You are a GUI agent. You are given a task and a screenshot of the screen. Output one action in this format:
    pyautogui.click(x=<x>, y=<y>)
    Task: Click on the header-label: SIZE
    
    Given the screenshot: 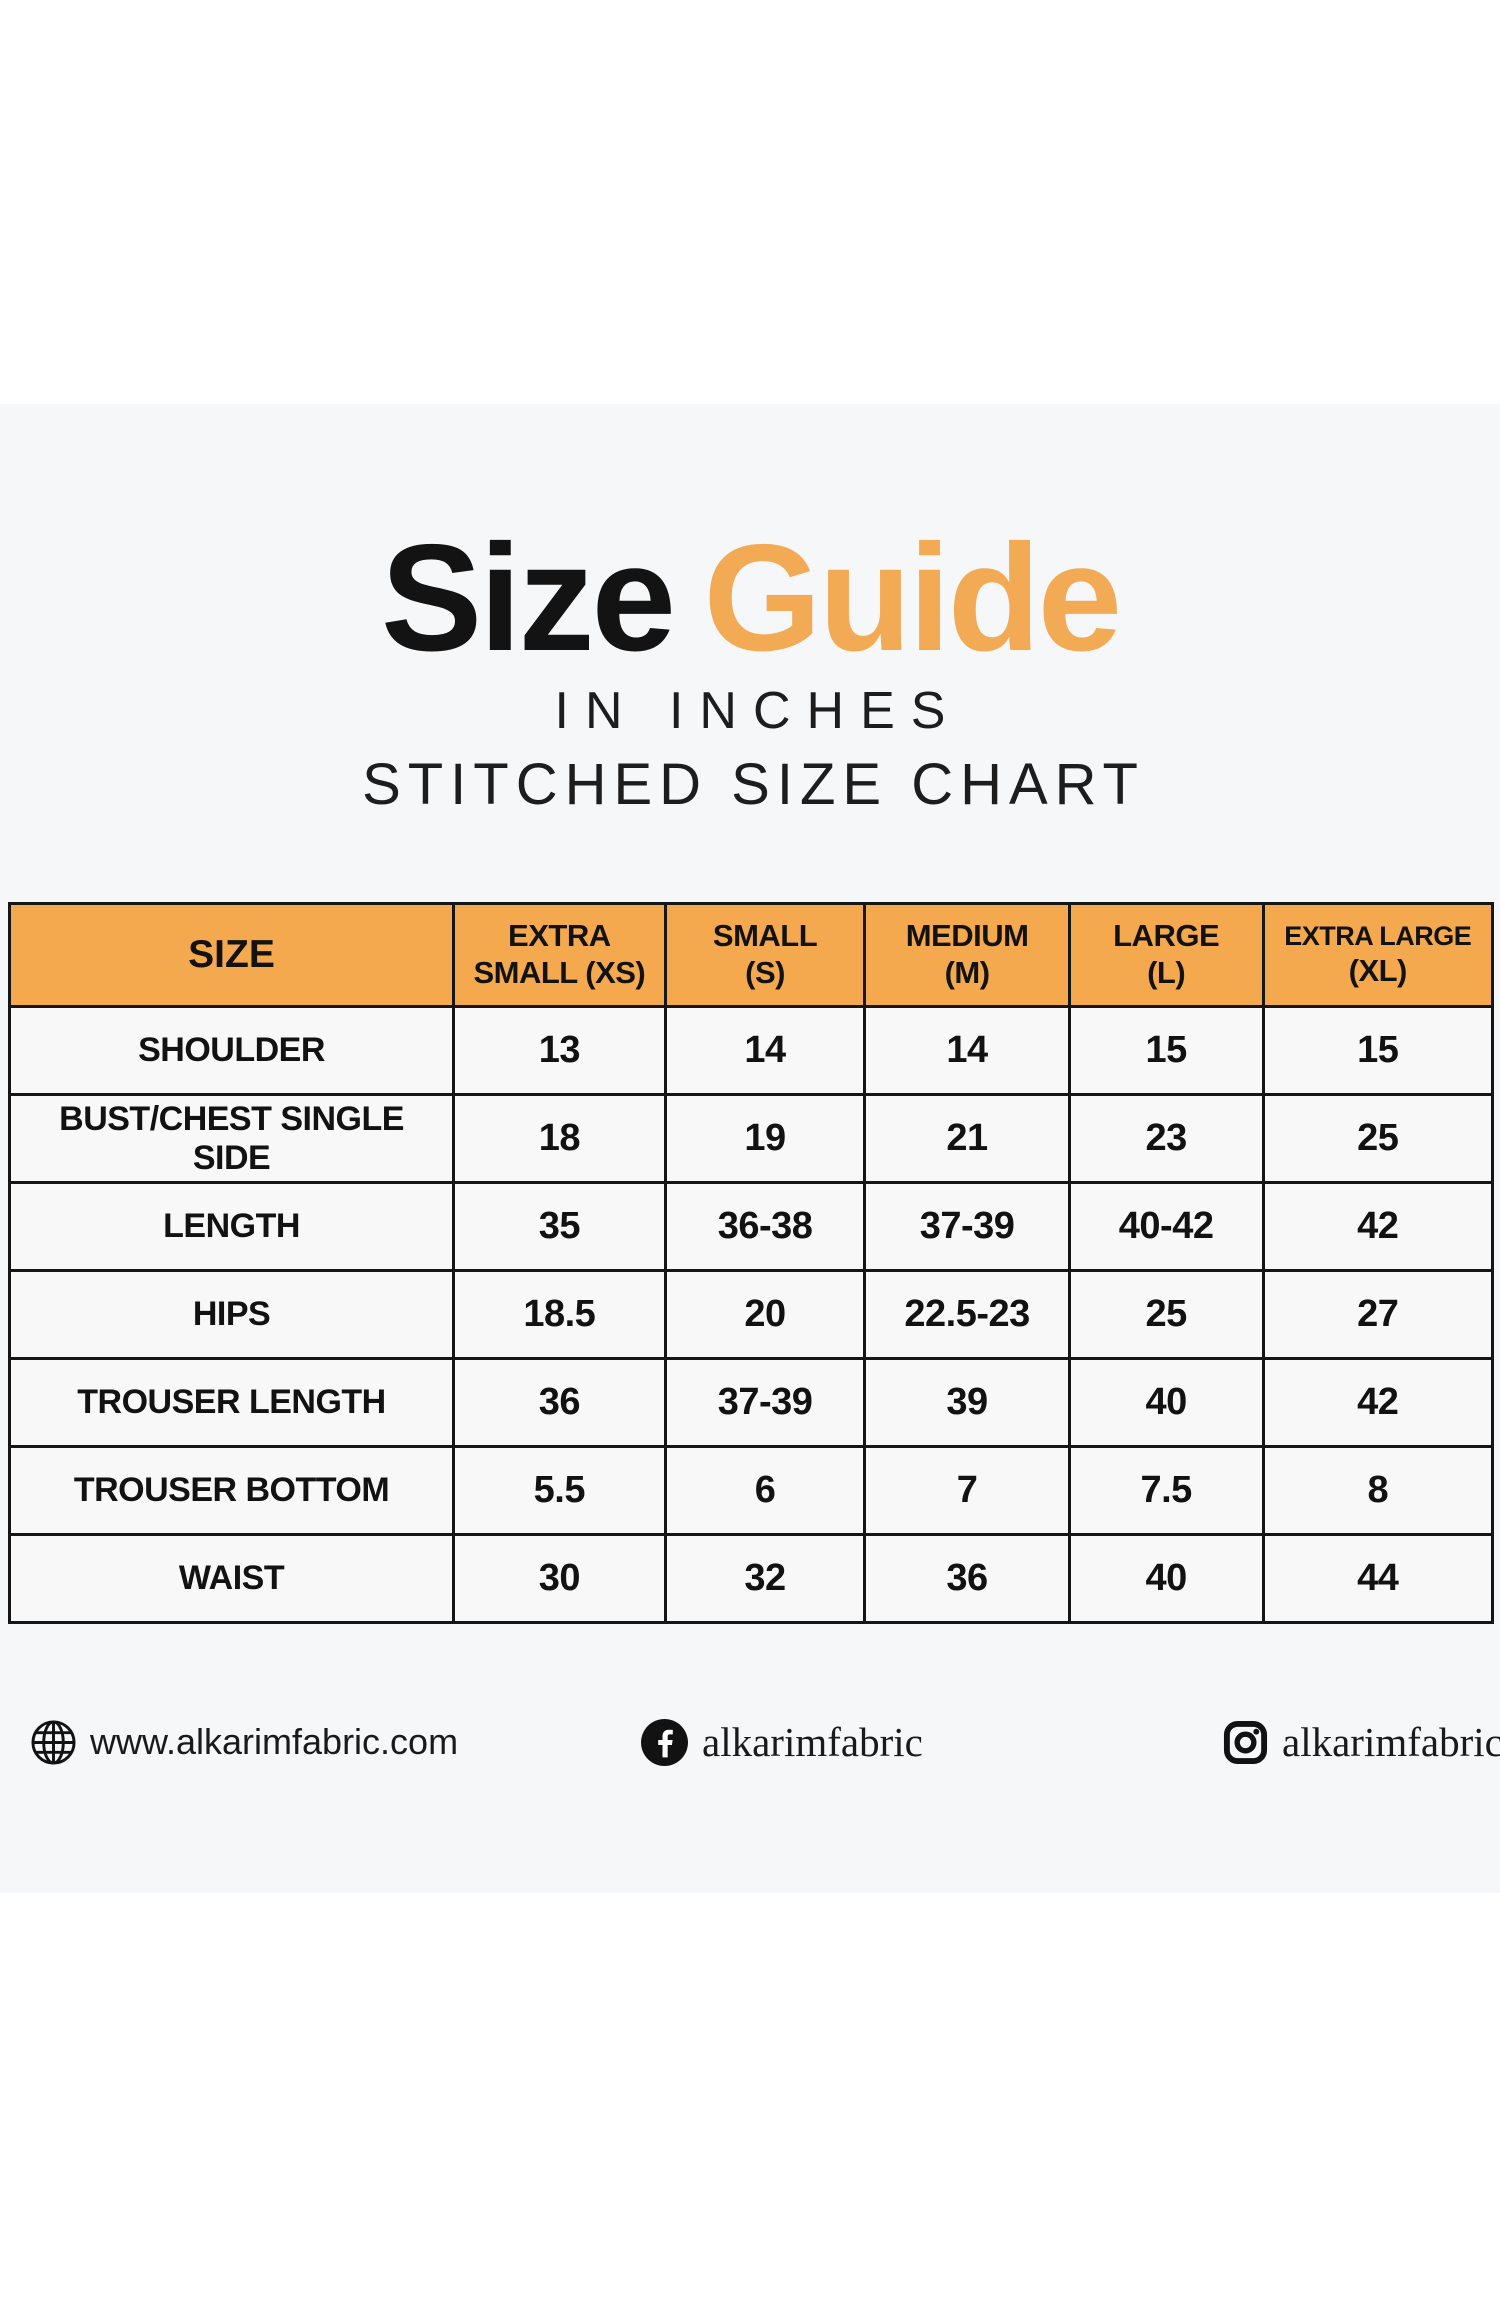 What is the action you would take?
    pyautogui.click(x=231, y=954)
    